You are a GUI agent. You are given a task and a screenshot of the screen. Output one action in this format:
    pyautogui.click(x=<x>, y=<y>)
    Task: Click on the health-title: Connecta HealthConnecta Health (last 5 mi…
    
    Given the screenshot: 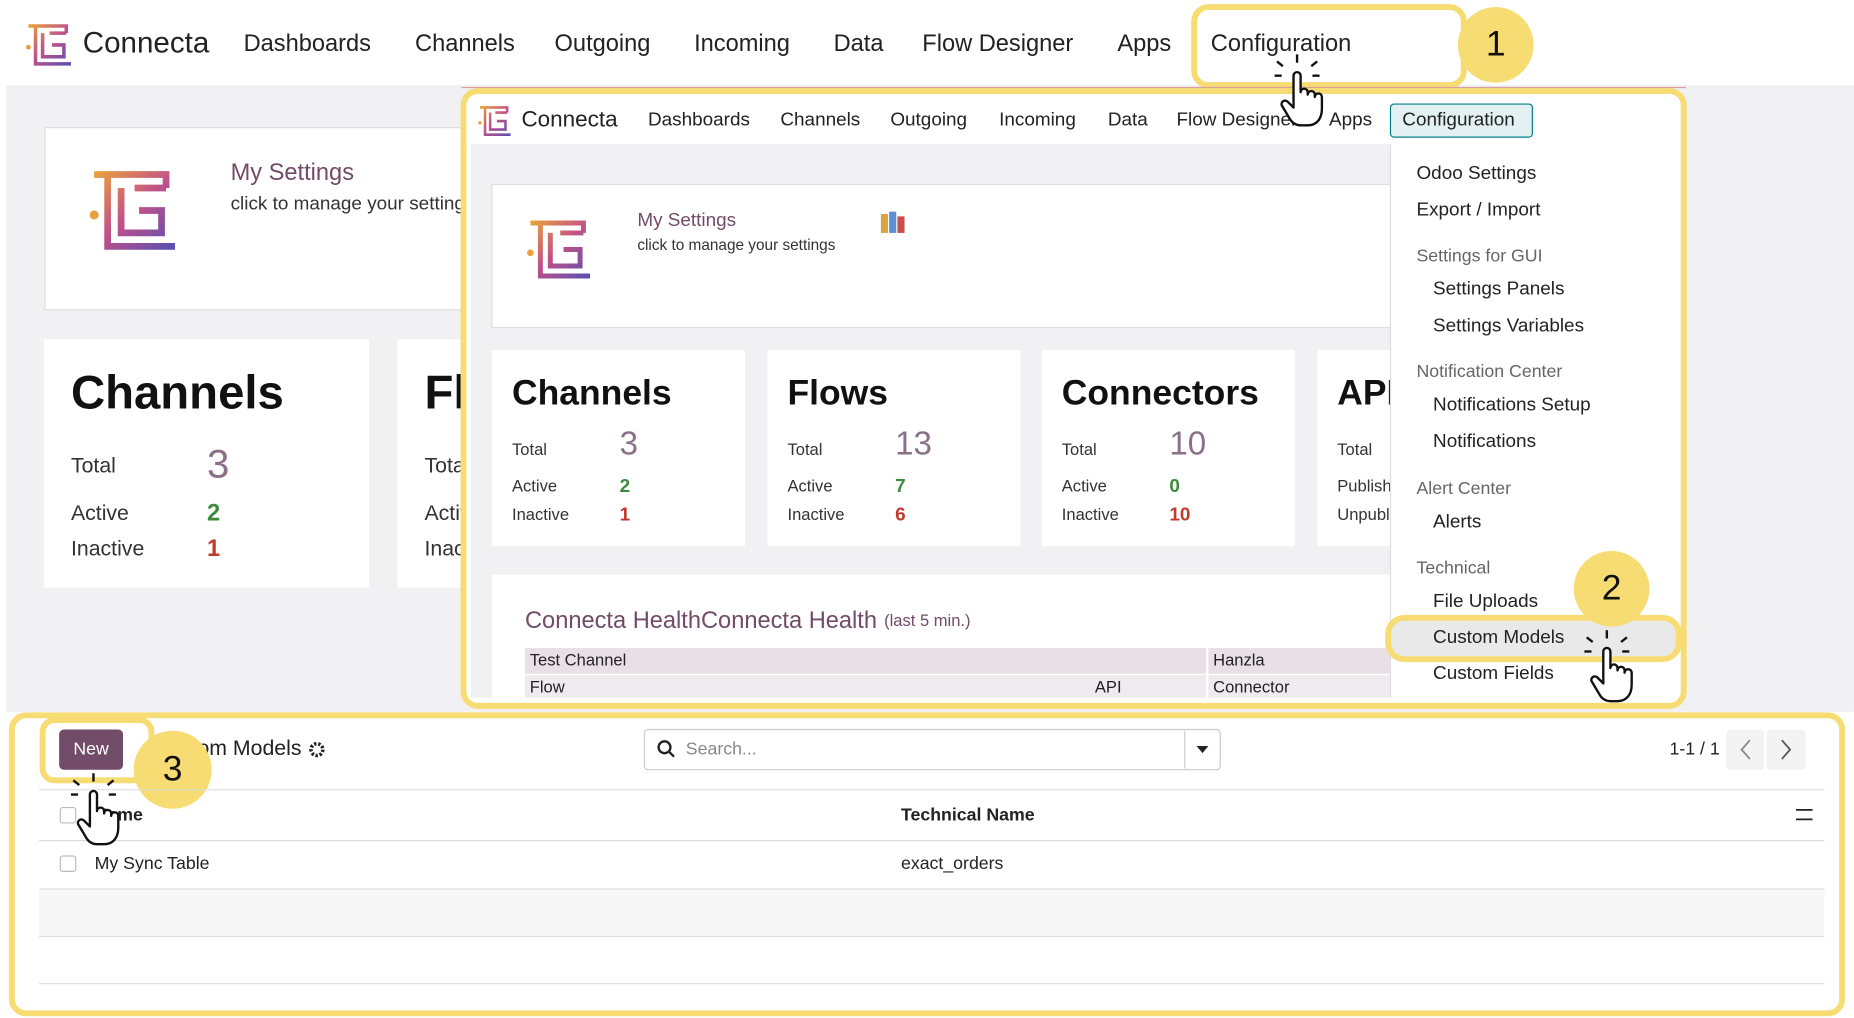 What is the action you would take?
    pyautogui.click(x=748, y=621)
    